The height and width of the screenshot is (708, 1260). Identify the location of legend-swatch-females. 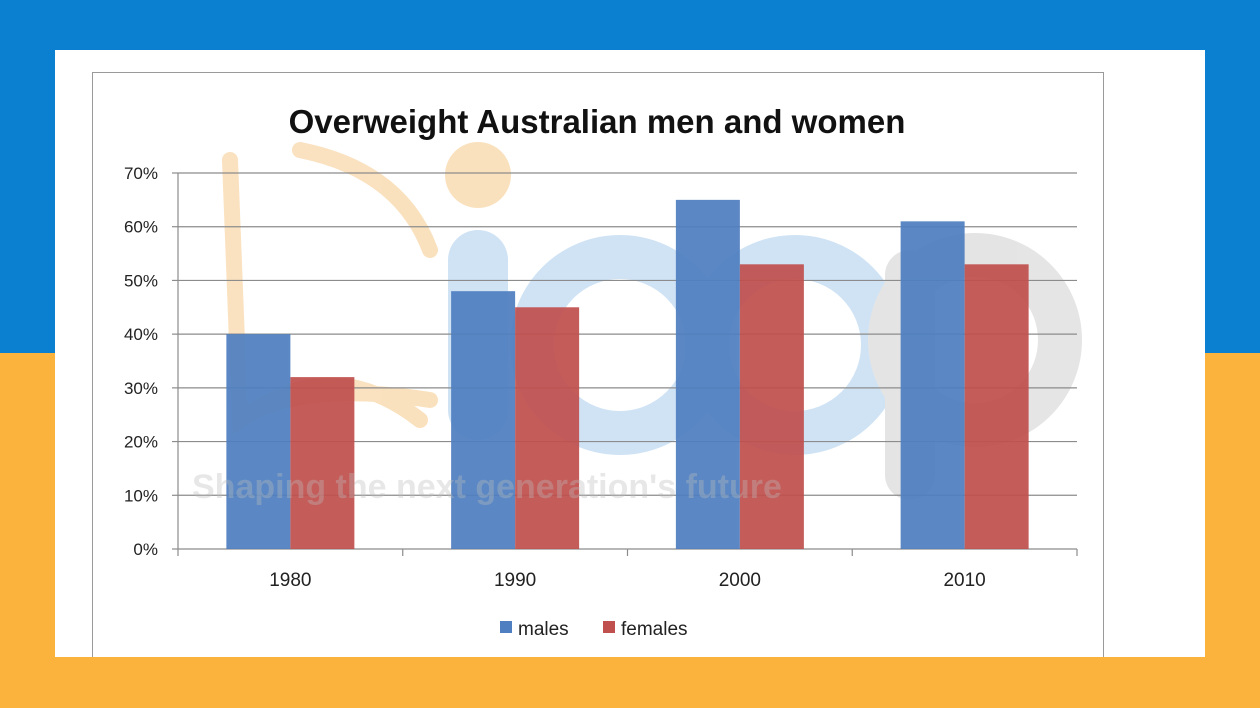
(609, 627).